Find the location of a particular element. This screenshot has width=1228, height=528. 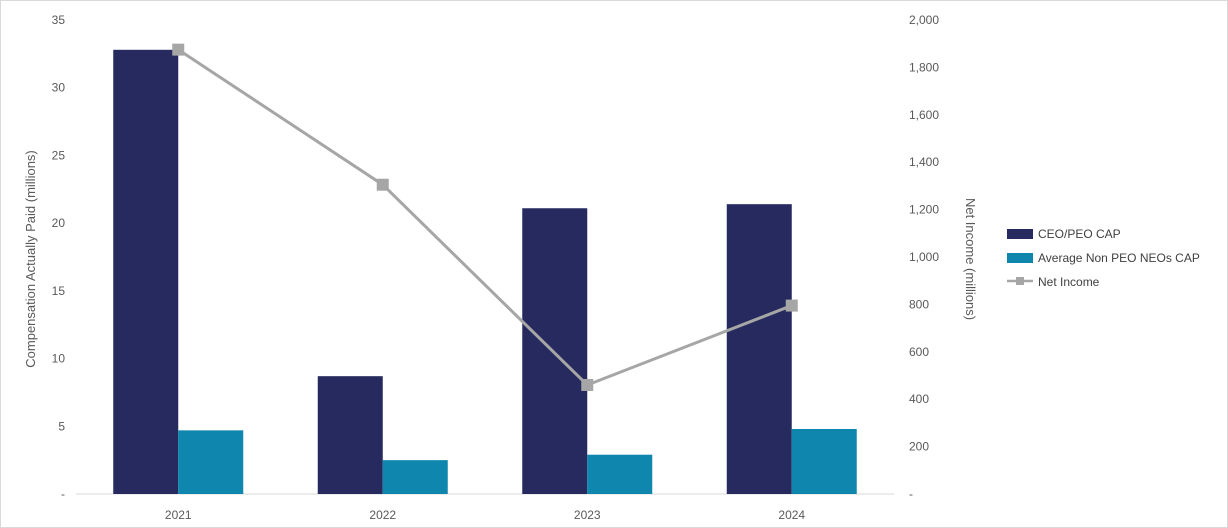

y2-tick-label: 1,800 is located at coordinates (924, 67).